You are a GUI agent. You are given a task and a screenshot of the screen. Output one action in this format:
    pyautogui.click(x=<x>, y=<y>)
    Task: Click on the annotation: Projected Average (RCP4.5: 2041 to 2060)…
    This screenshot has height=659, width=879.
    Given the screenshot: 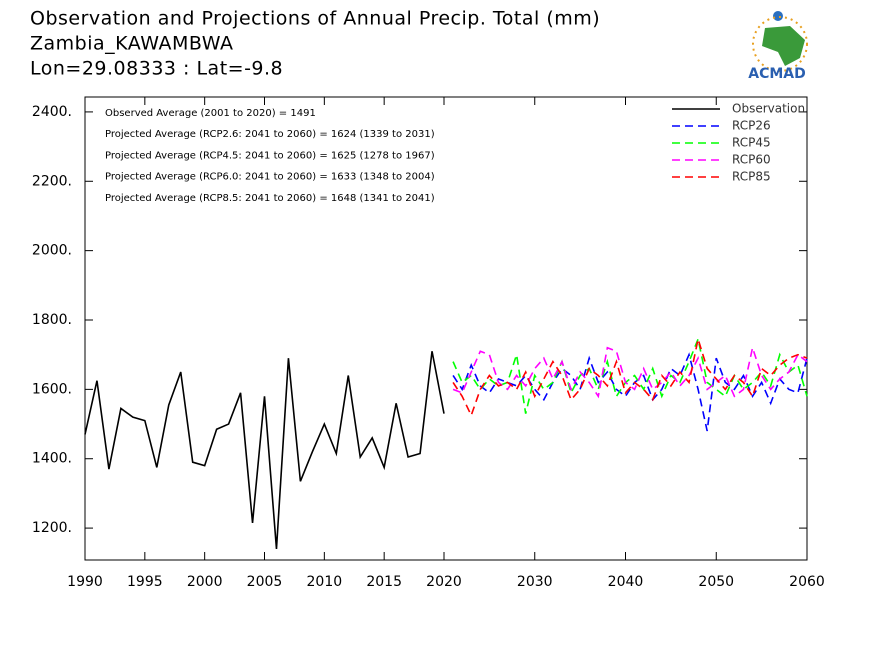 What is the action you would take?
    pyautogui.click(x=270, y=155)
    